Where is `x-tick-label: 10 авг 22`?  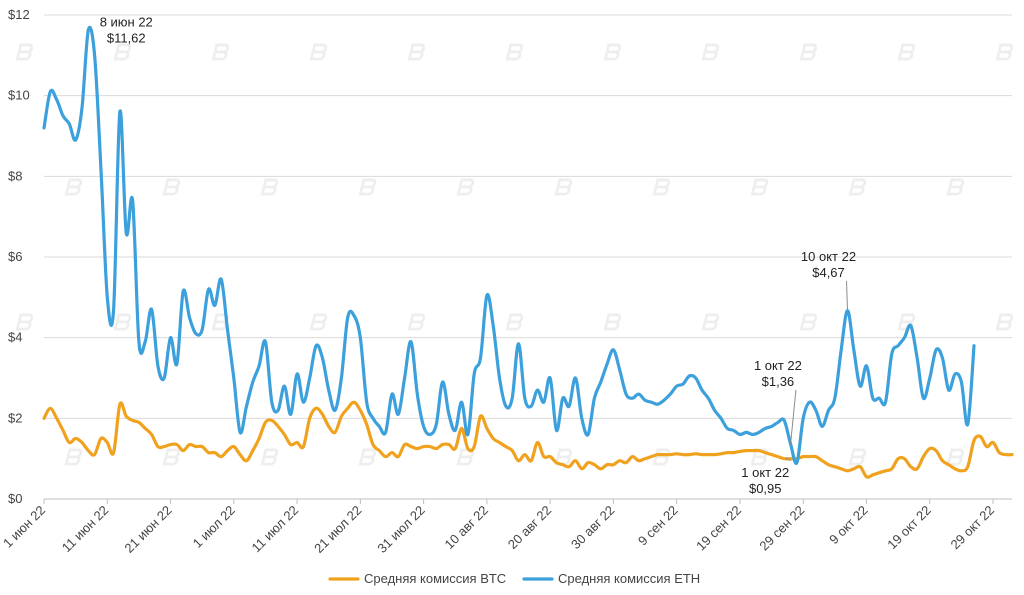 x-tick-label: 10 авг 22 is located at coordinates (466, 528).